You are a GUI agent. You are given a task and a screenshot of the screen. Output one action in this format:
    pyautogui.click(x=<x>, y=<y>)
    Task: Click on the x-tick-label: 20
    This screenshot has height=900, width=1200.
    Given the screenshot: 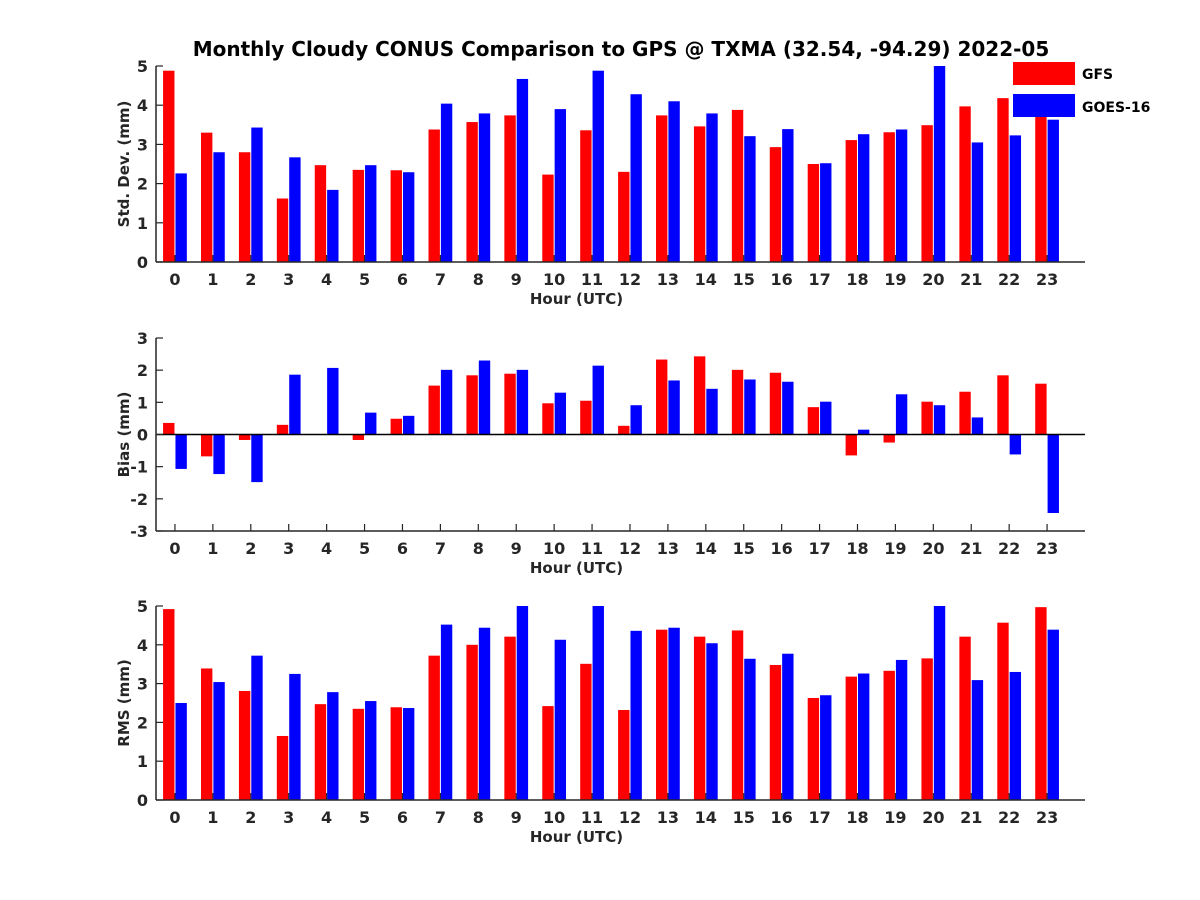 What is the action you would take?
    pyautogui.click(x=933, y=817)
    